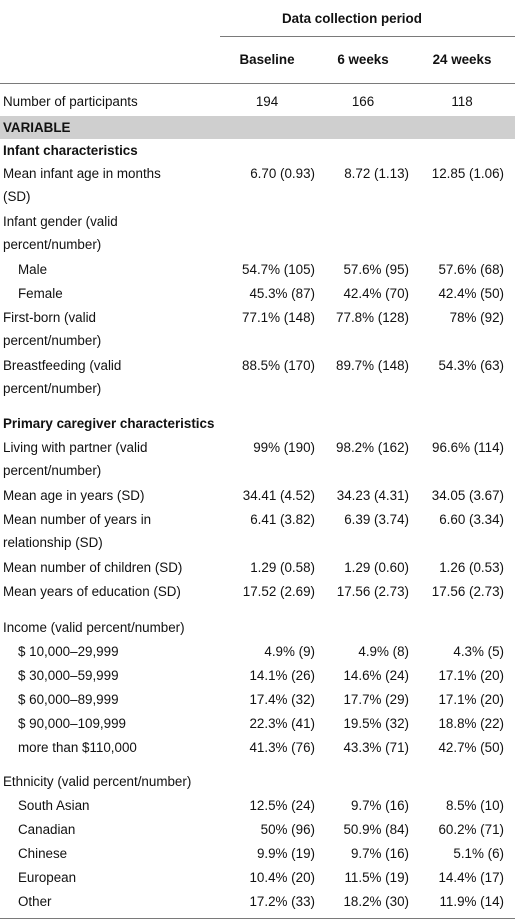  I want to click on cell-baseline: 4.9% (9), so click(289, 651).